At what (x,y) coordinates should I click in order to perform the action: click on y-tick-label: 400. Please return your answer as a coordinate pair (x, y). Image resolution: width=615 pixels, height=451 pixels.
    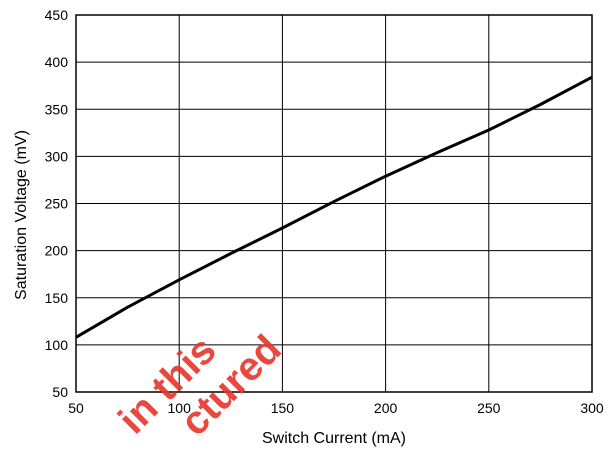
    Looking at the image, I should click on (57, 62).